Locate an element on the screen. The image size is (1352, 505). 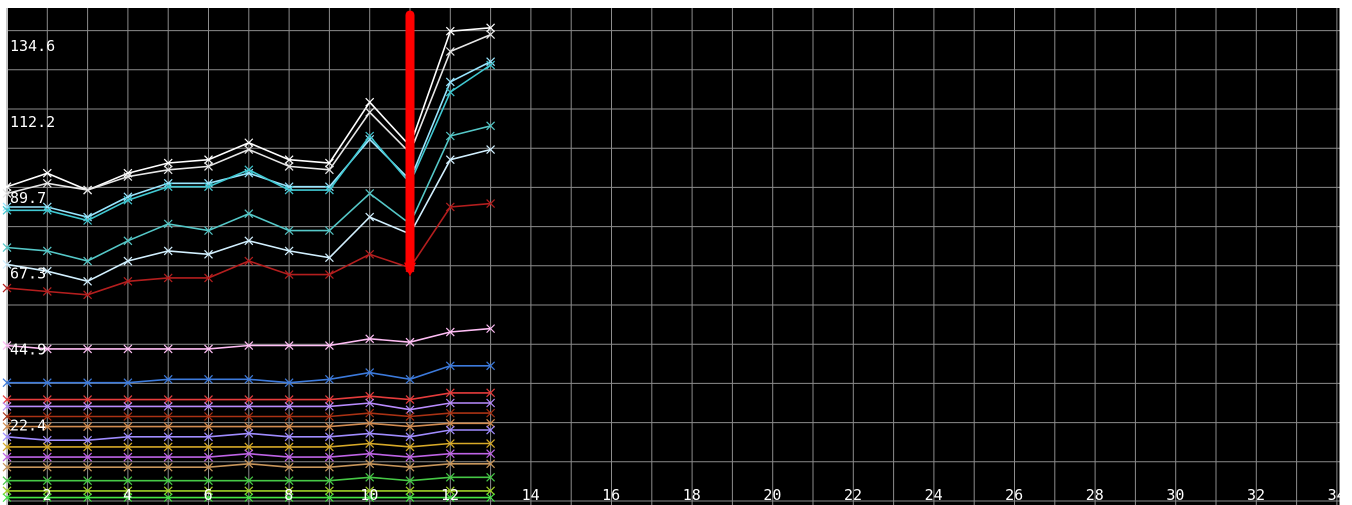
x-tick-label: 14 is located at coordinates (531, 495).